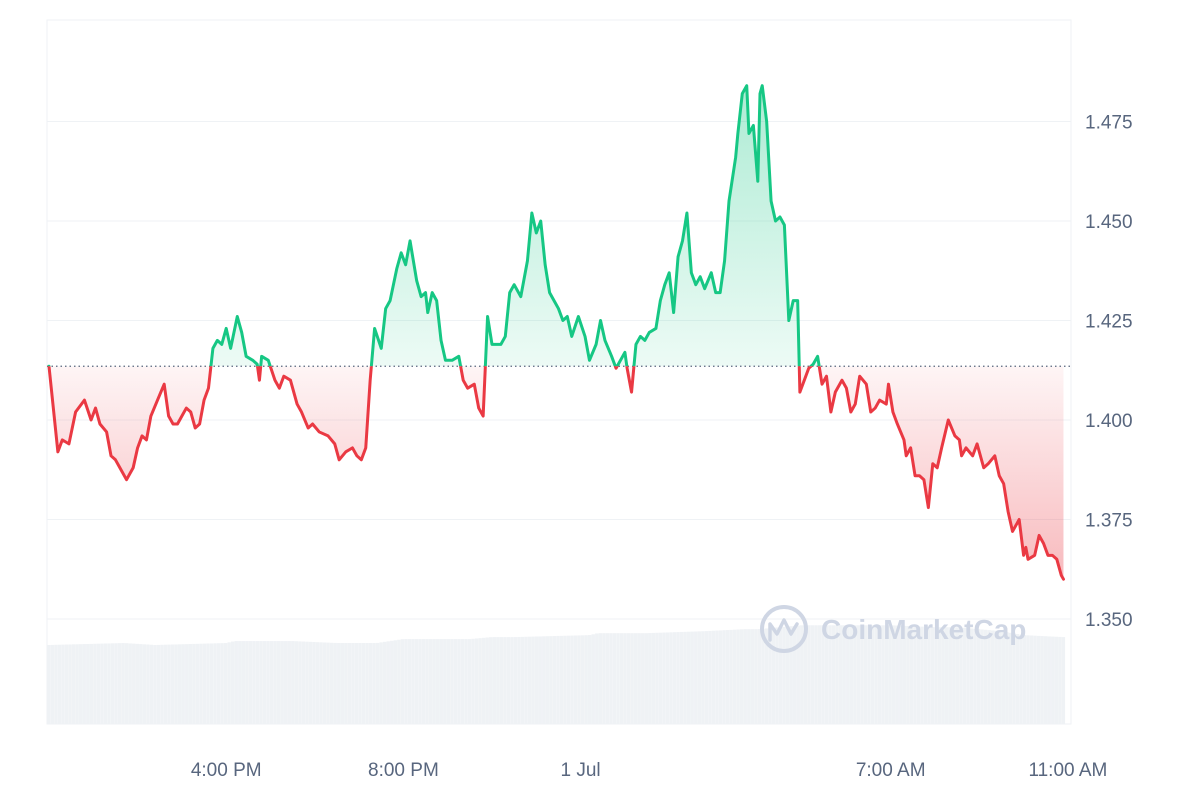  I want to click on y-tick-label: 1.450, so click(1109, 222).